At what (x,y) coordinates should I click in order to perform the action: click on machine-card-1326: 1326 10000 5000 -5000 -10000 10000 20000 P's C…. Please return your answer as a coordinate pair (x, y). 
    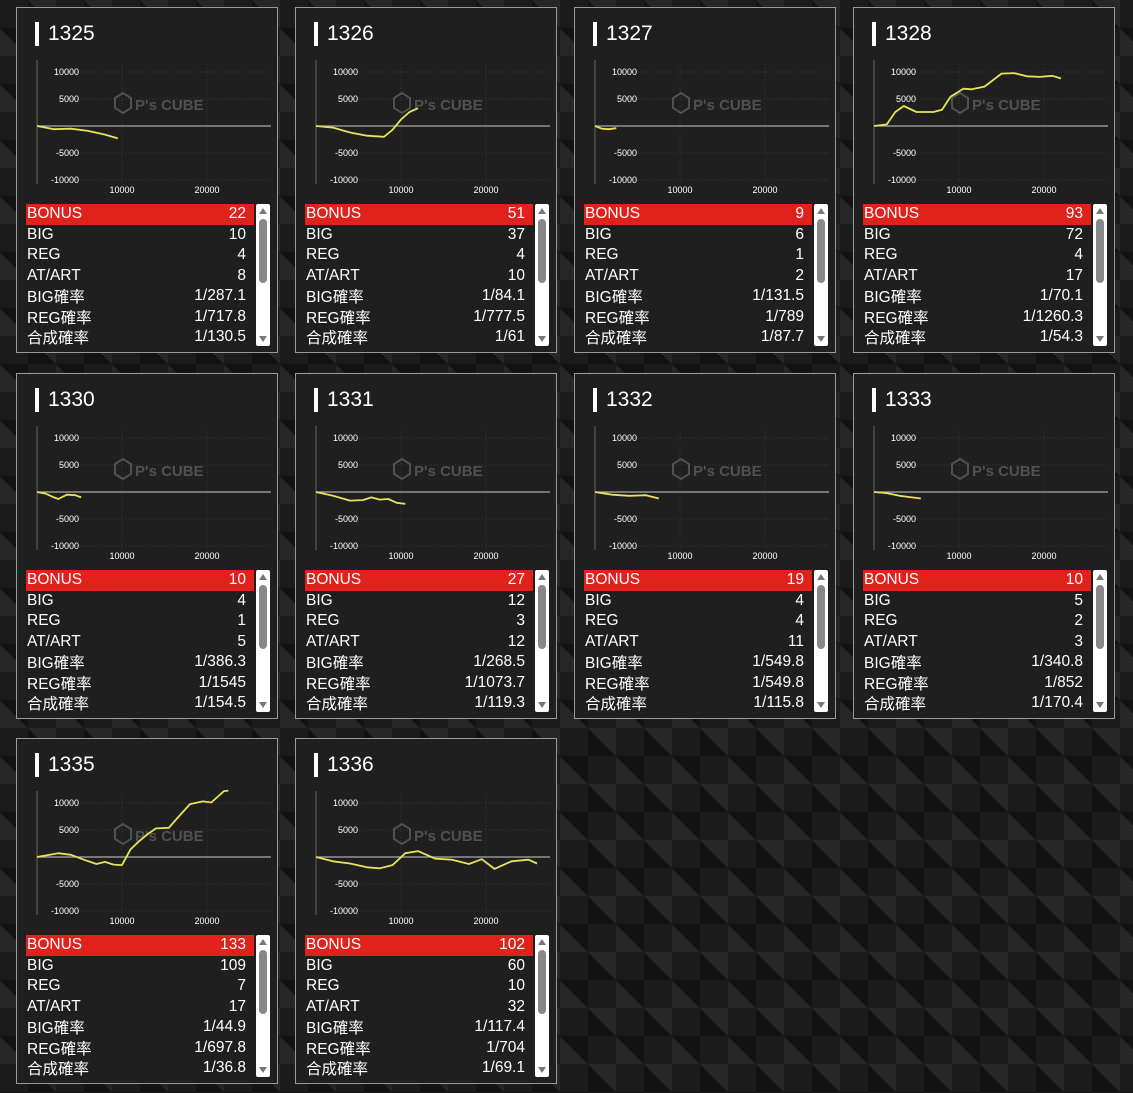
    Looking at the image, I should click on (426, 180).